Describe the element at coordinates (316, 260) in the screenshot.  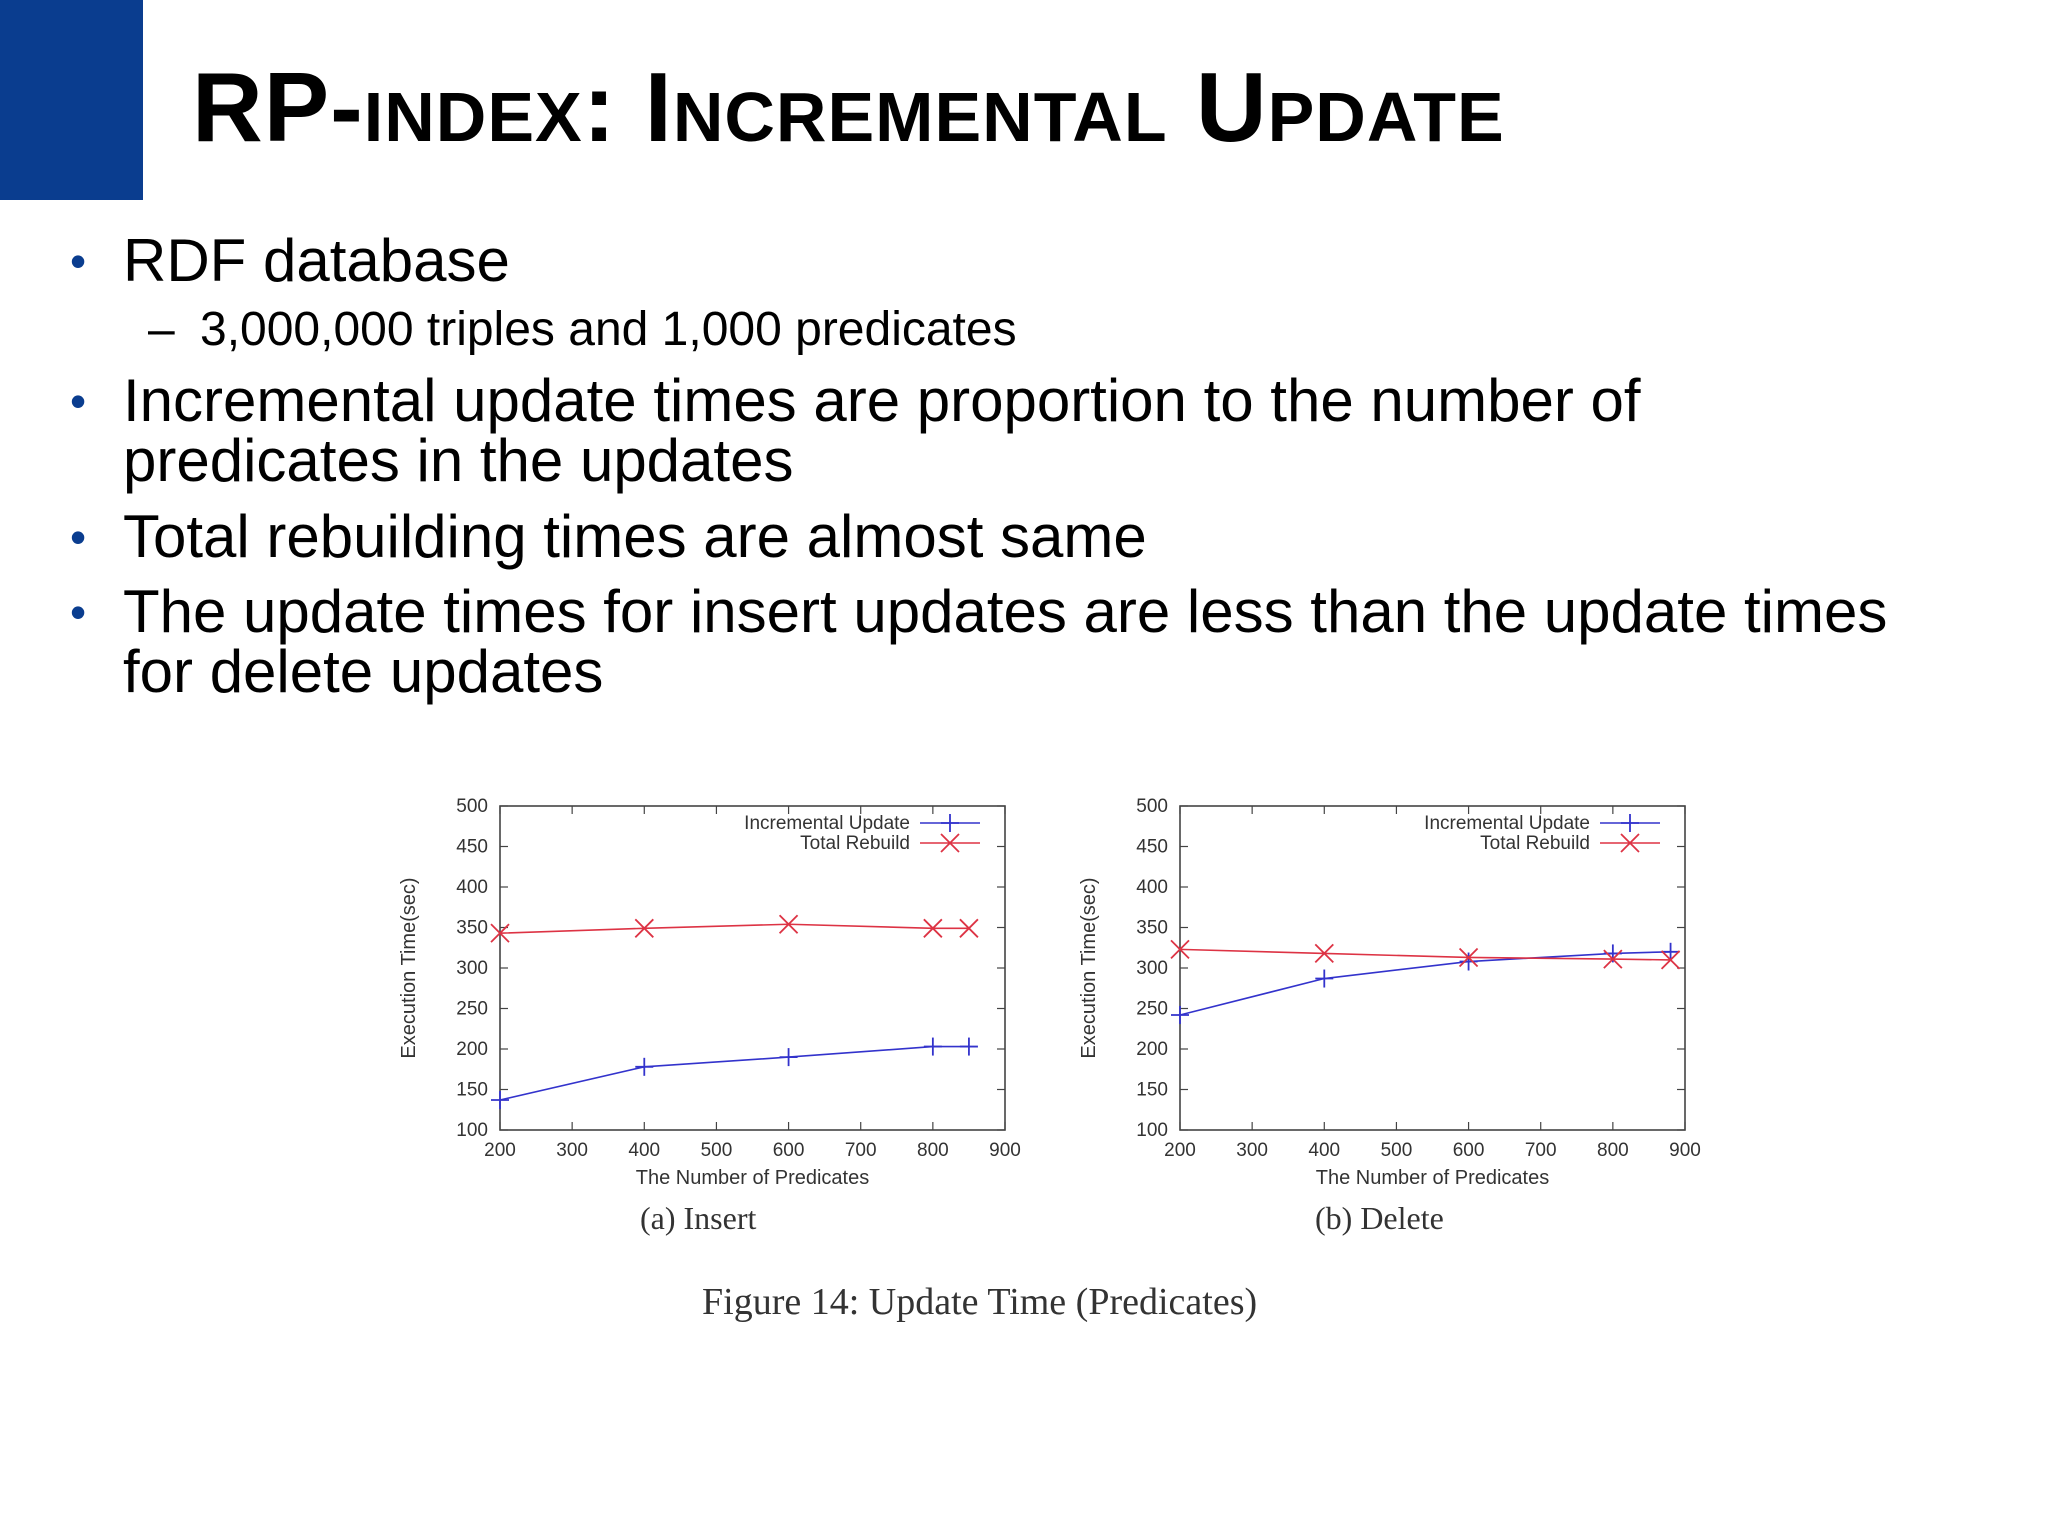
I see `bullet-text: RDF database` at that location.